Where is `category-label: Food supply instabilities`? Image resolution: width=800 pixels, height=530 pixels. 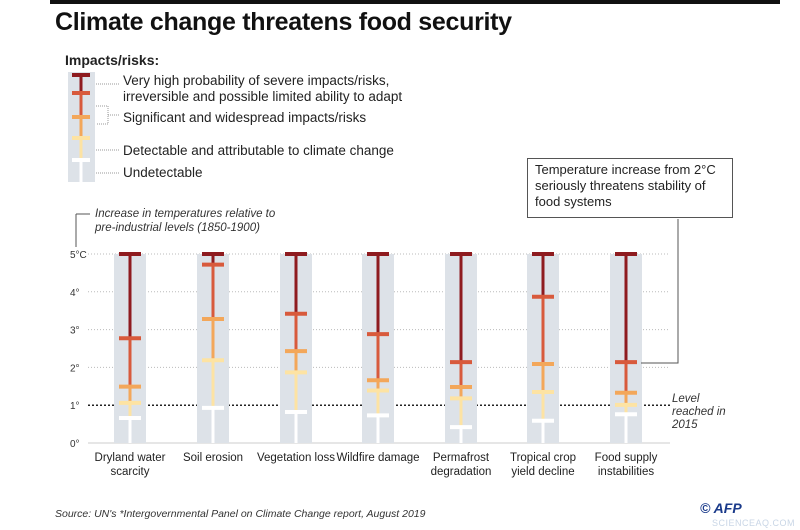 category-label: Food supply instabilities is located at coordinates (626, 465).